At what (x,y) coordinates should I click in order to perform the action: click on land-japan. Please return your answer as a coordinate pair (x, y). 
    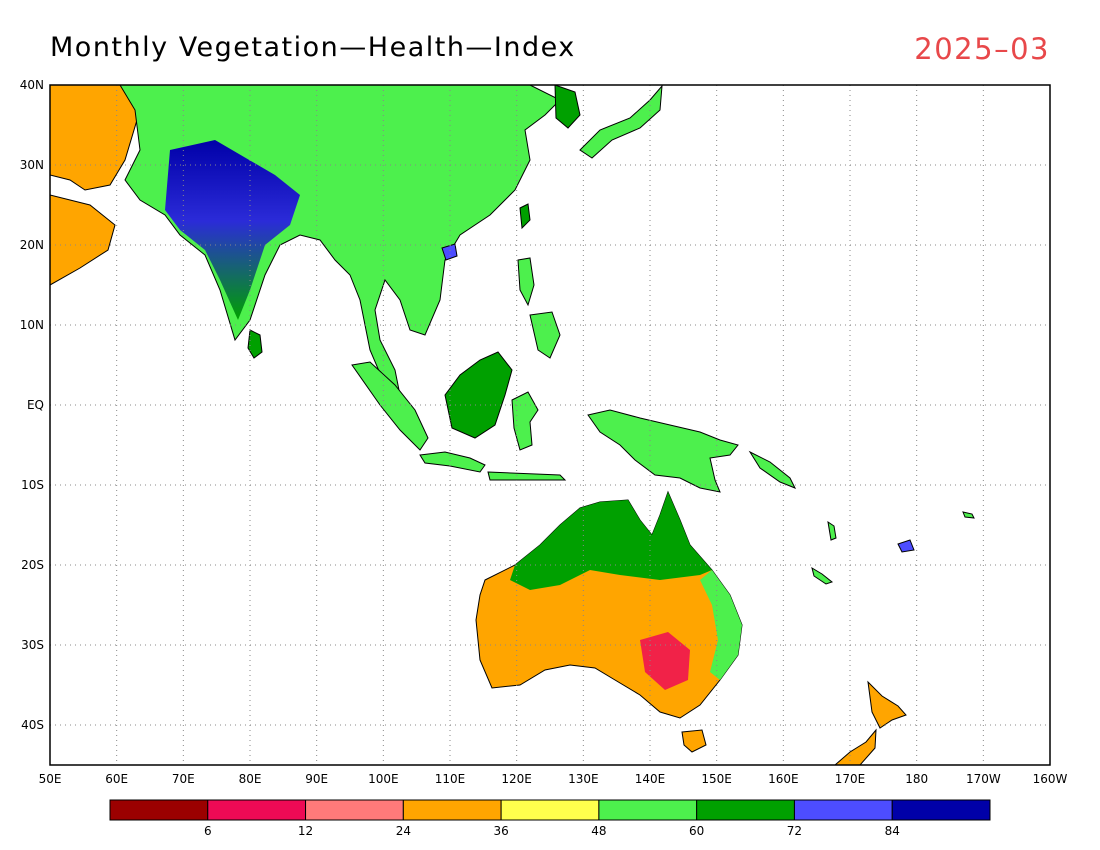
    Looking at the image, I should click on (621, 122).